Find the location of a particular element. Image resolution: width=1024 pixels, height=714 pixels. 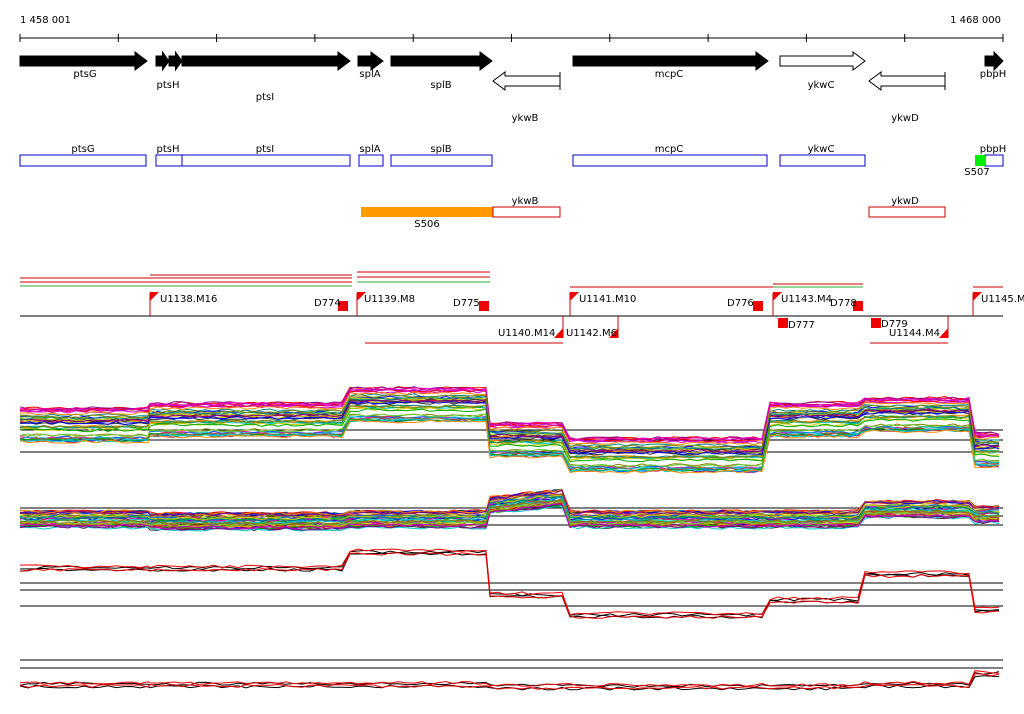

gene-box-label: mcpC is located at coordinates (669, 149).